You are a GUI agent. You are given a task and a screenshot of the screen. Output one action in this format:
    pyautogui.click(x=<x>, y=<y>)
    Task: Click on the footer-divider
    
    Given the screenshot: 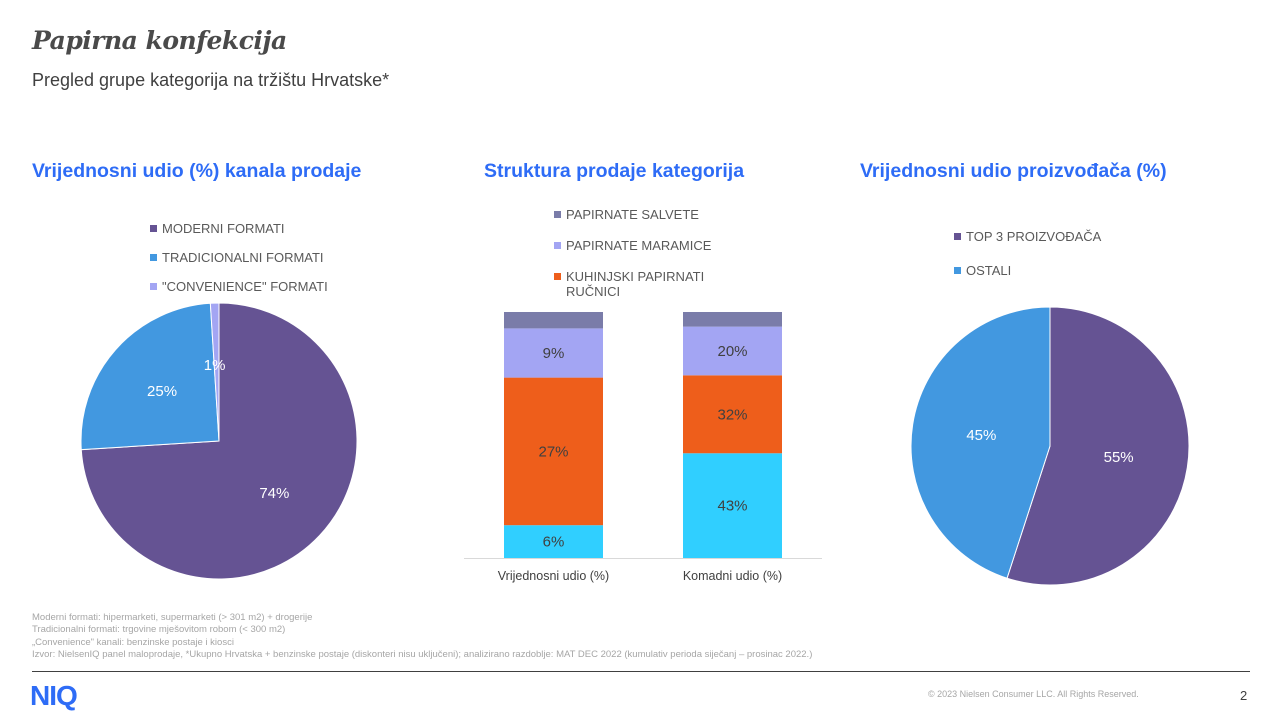 What is the action you would take?
    pyautogui.click(x=641, y=671)
    